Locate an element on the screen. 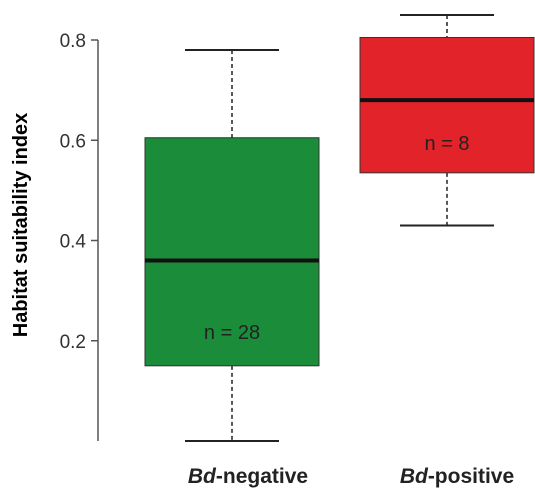 The height and width of the screenshot is (497, 535). y-axis-label: Habitat suitability index is located at coordinates (21, 225).